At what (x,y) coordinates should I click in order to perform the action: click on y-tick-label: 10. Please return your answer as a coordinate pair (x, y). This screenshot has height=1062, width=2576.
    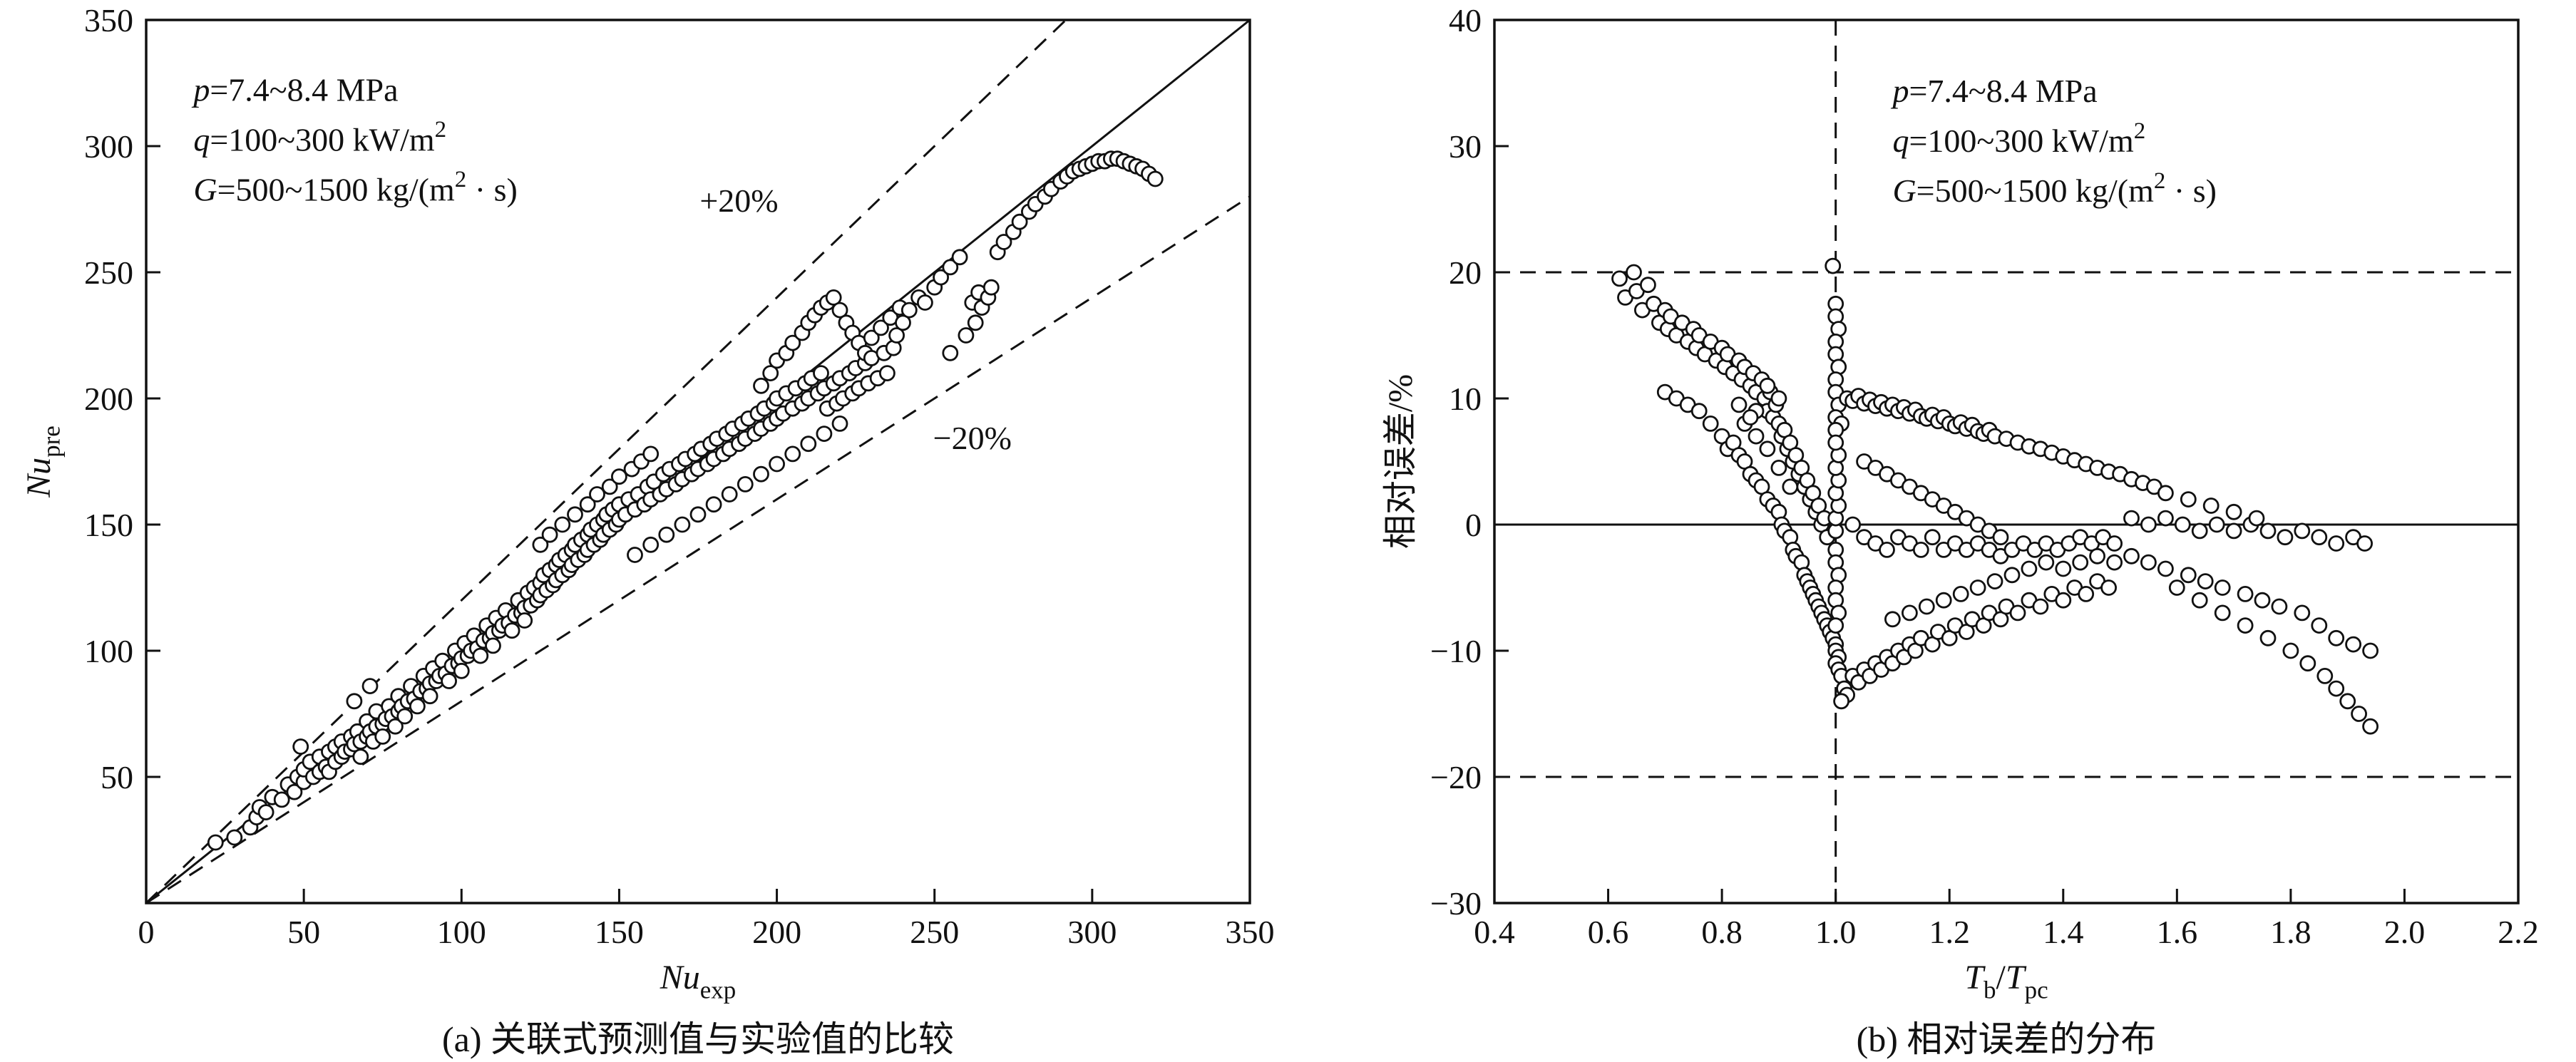
    Looking at the image, I should click on (1465, 399).